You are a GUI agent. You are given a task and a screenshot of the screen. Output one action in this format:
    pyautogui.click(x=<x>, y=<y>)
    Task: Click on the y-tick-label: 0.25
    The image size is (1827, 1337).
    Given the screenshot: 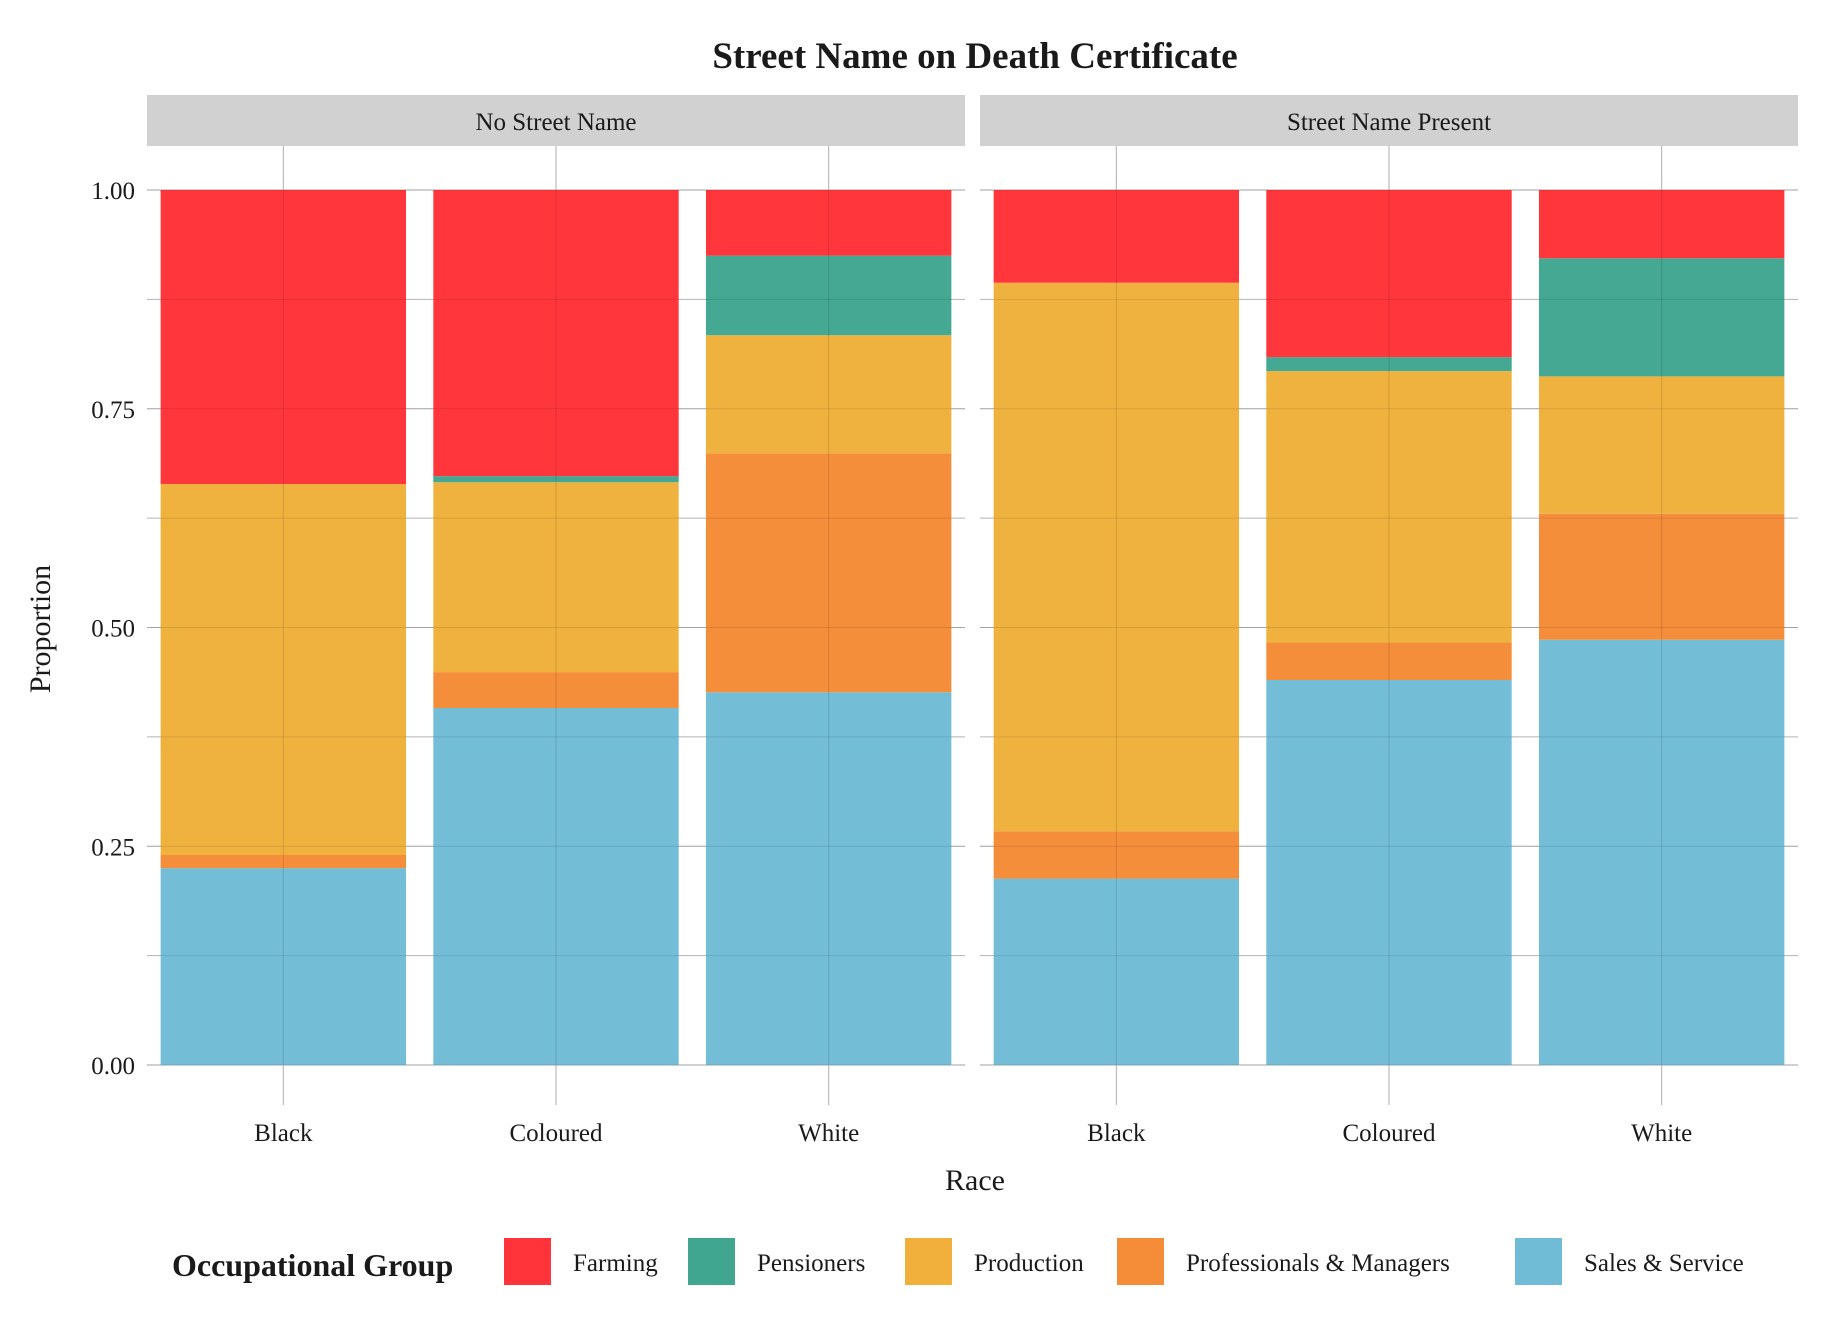 What is the action you would take?
    pyautogui.click(x=113, y=847)
    